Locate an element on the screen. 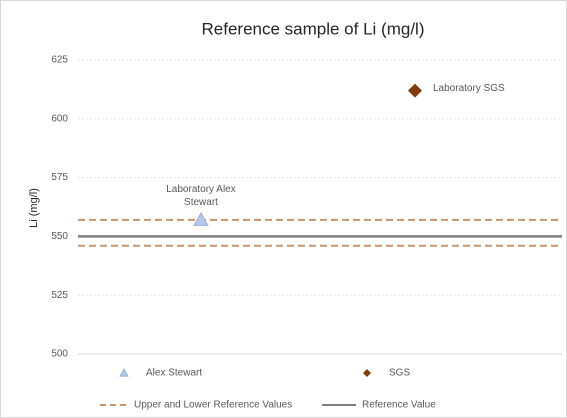 This screenshot has width=567, height=418. legend-label: Reference Value is located at coordinates (399, 405).